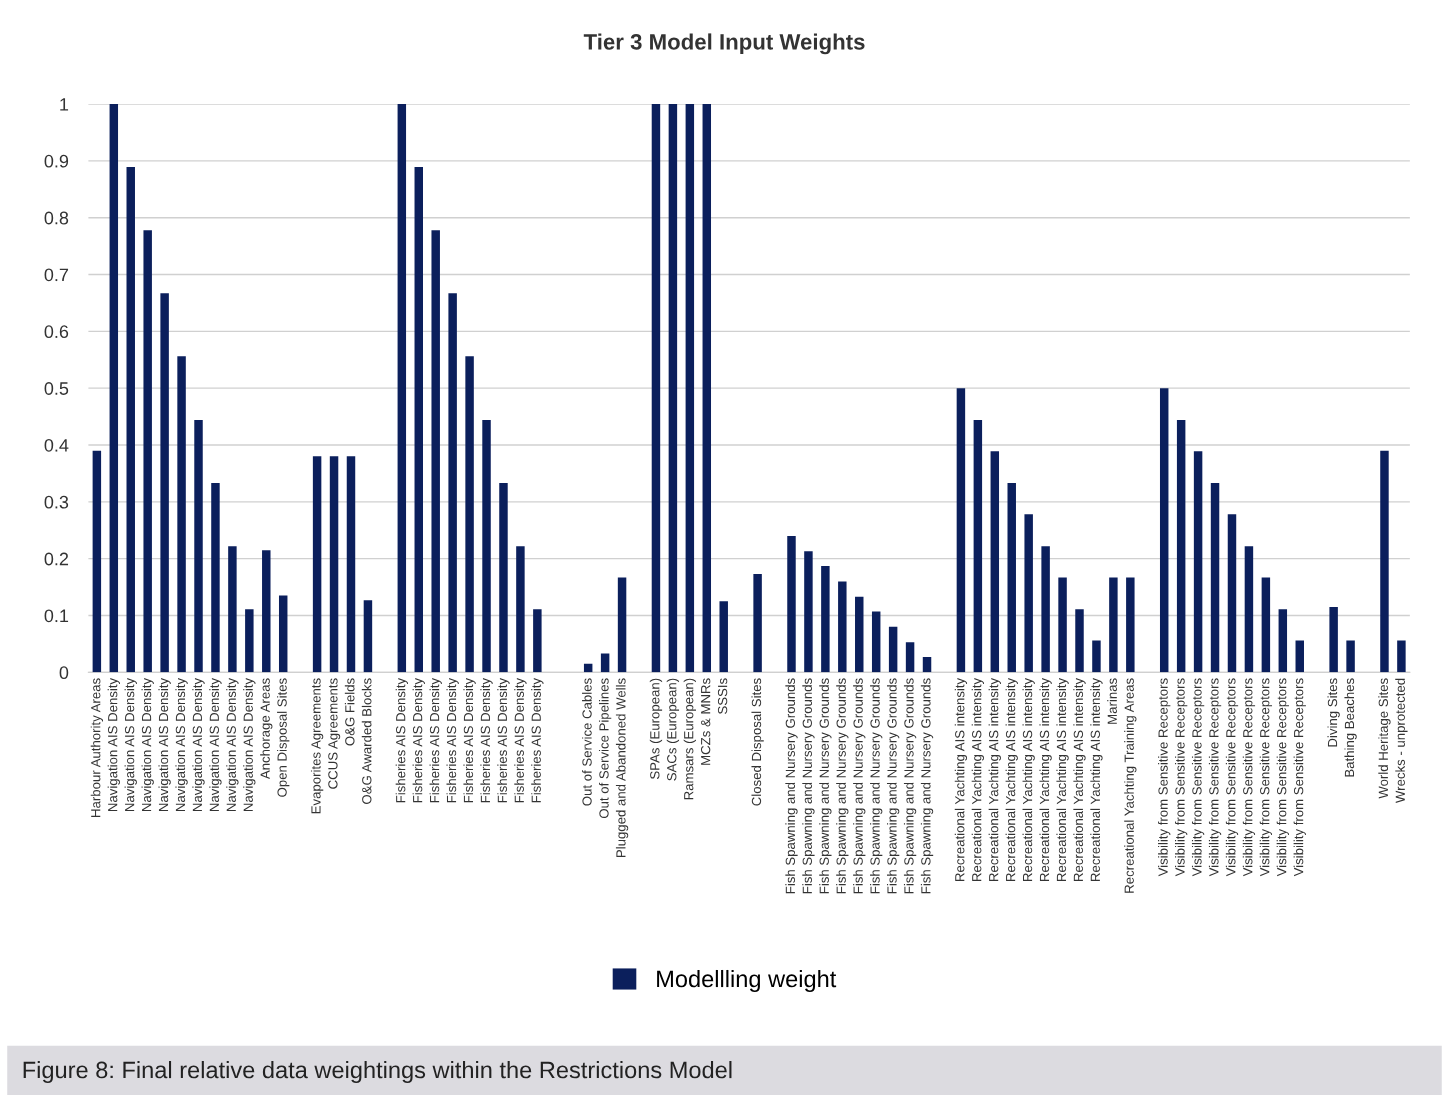  I want to click on y-tick-label: 0.1, so click(56, 616).